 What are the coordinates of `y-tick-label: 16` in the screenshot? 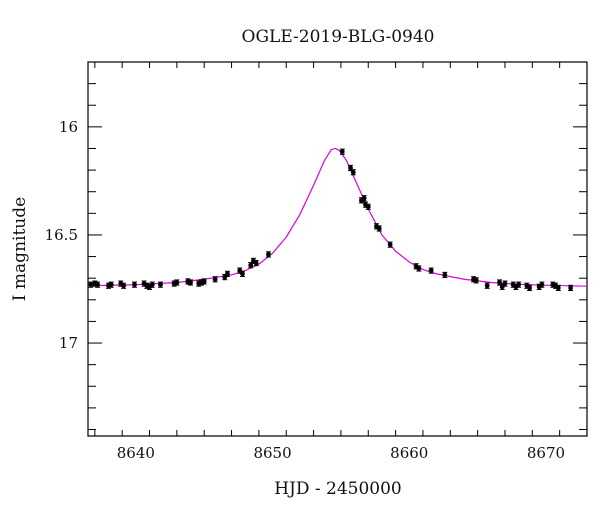 It's located at (68, 127).